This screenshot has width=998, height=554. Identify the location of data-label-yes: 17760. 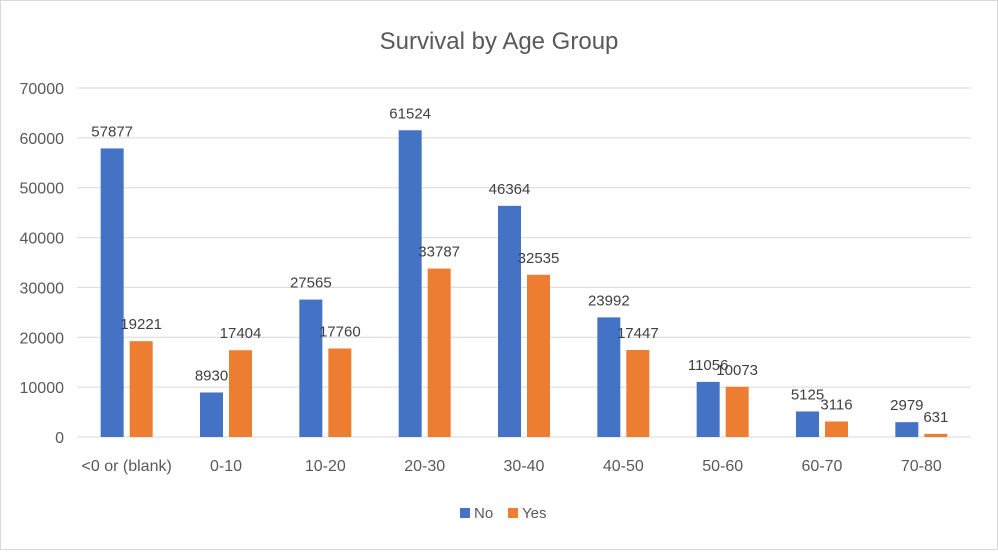
(340, 331).